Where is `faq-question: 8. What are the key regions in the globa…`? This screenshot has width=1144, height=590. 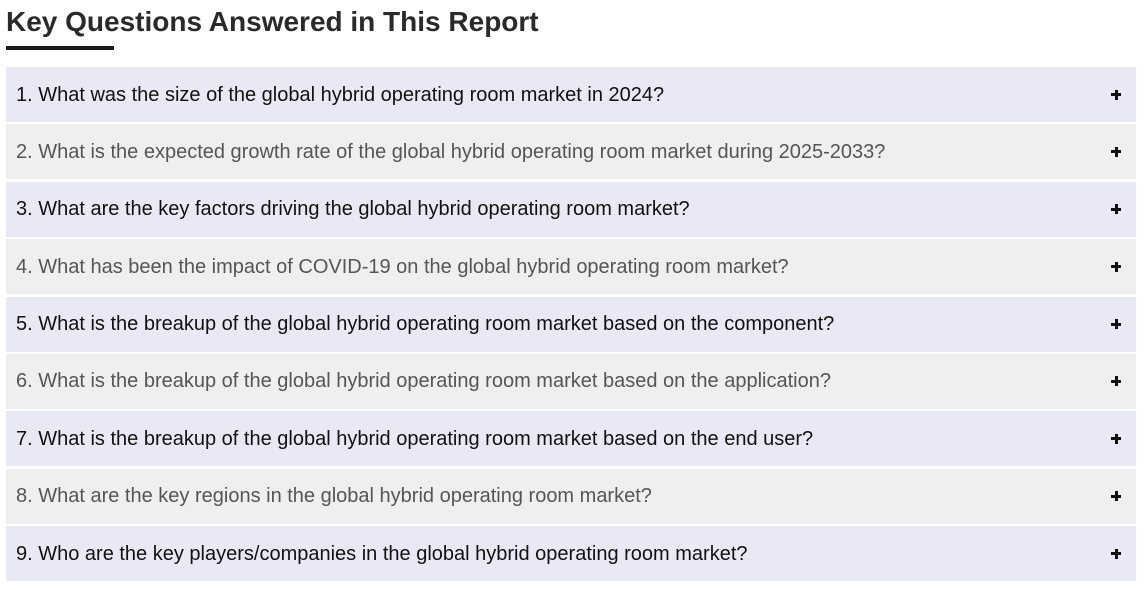
faq-question: 8. What are the key regions in the globa… is located at coordinates (334, 496).